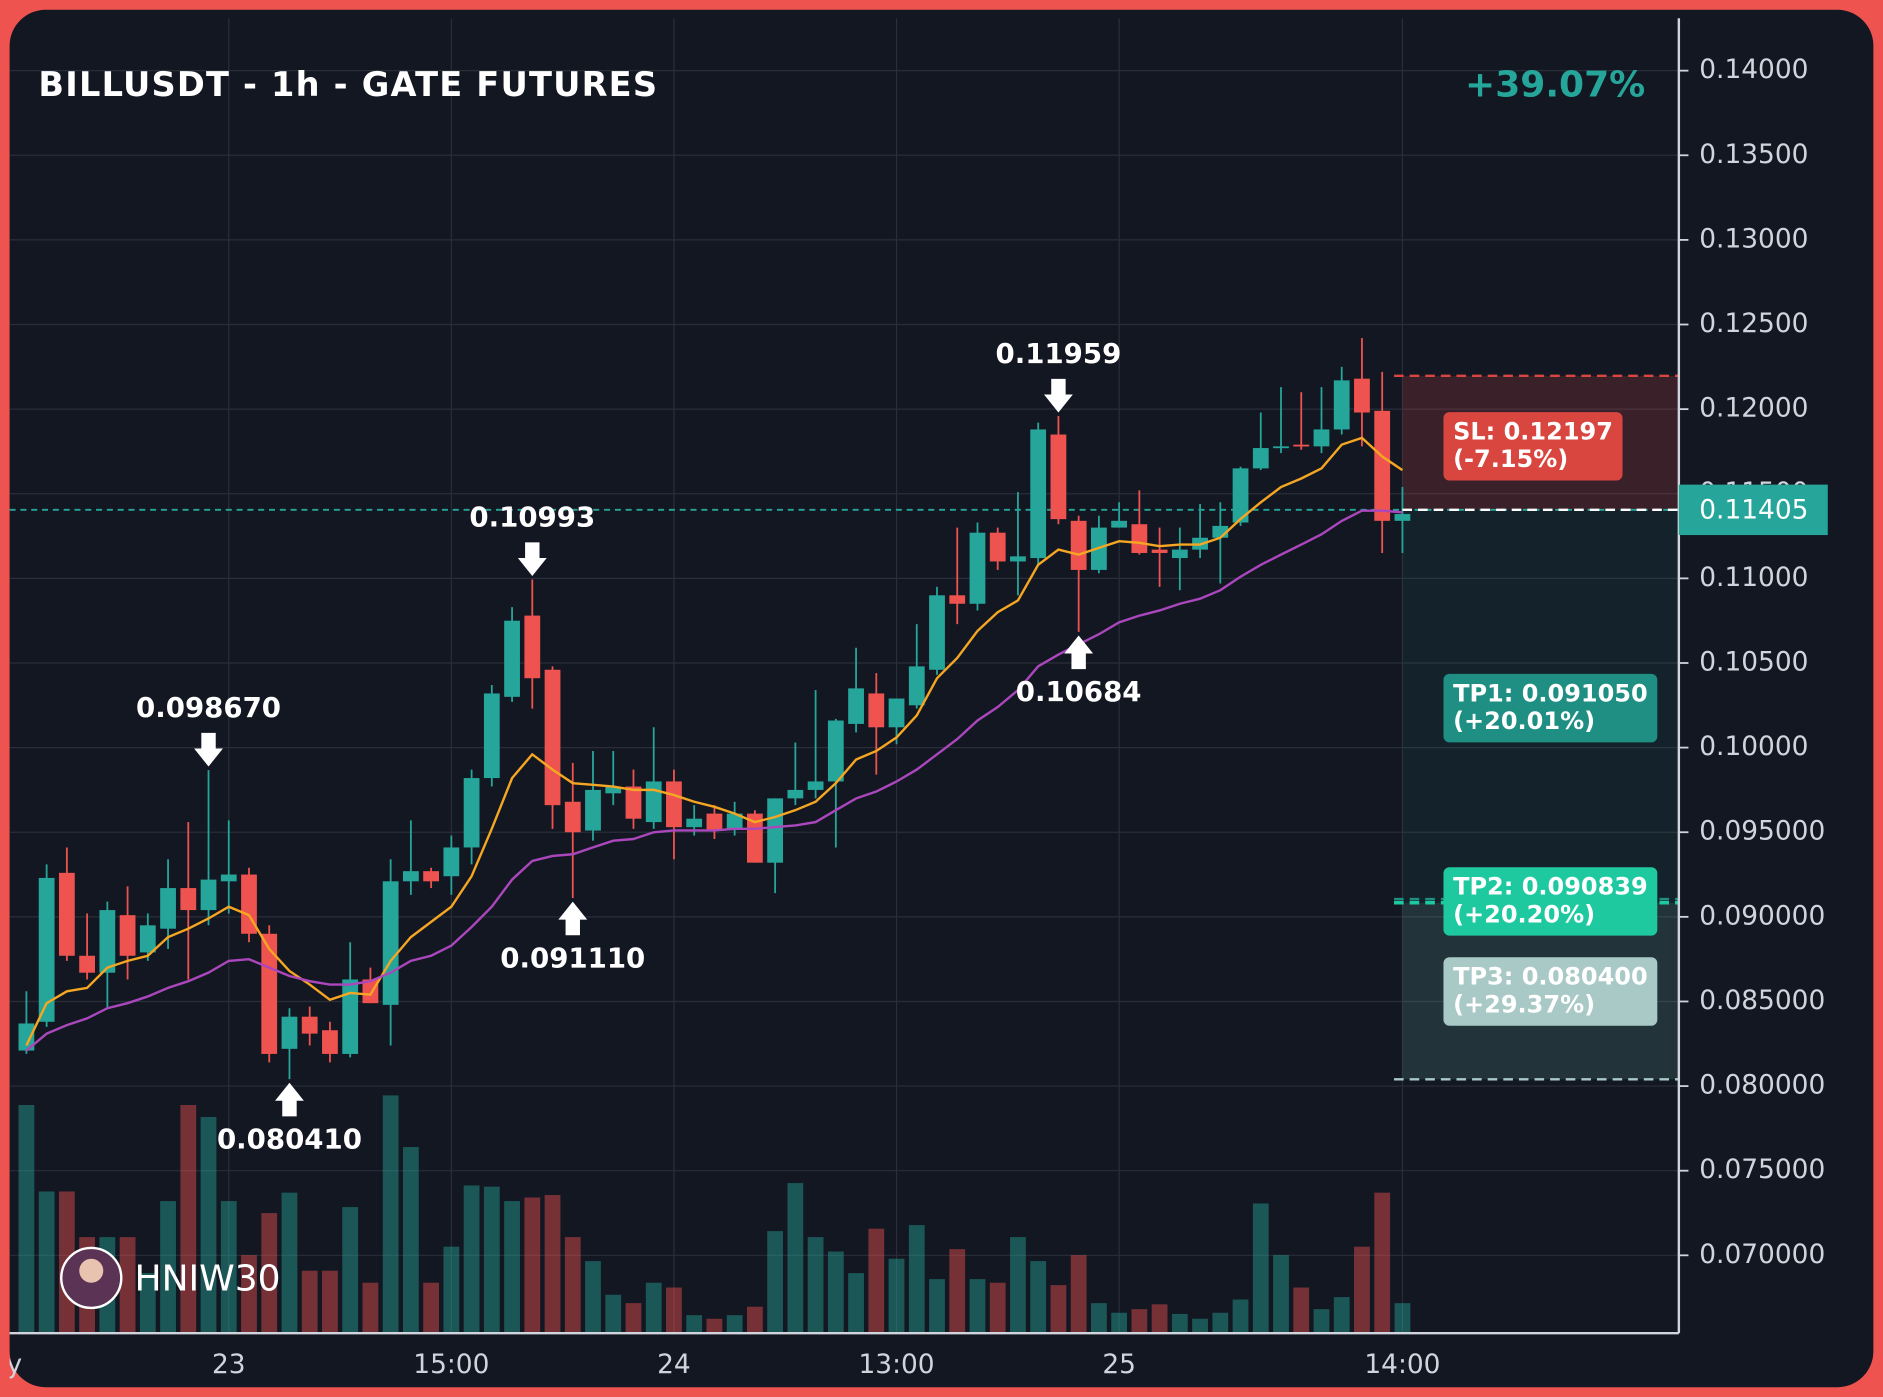 Image resolution: width=1883 pixels, height=1397 pixels. I want to click on level-sublabel: (+20.20%), so click(1524, 914).